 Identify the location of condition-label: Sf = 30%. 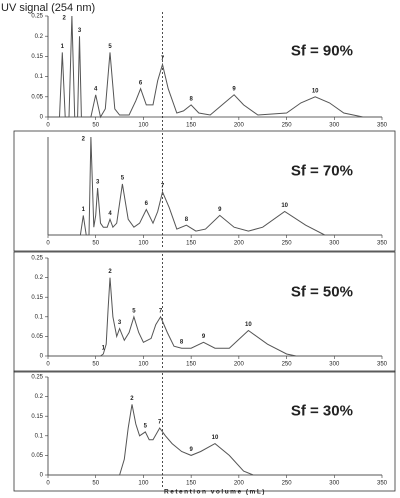
(322, 410).